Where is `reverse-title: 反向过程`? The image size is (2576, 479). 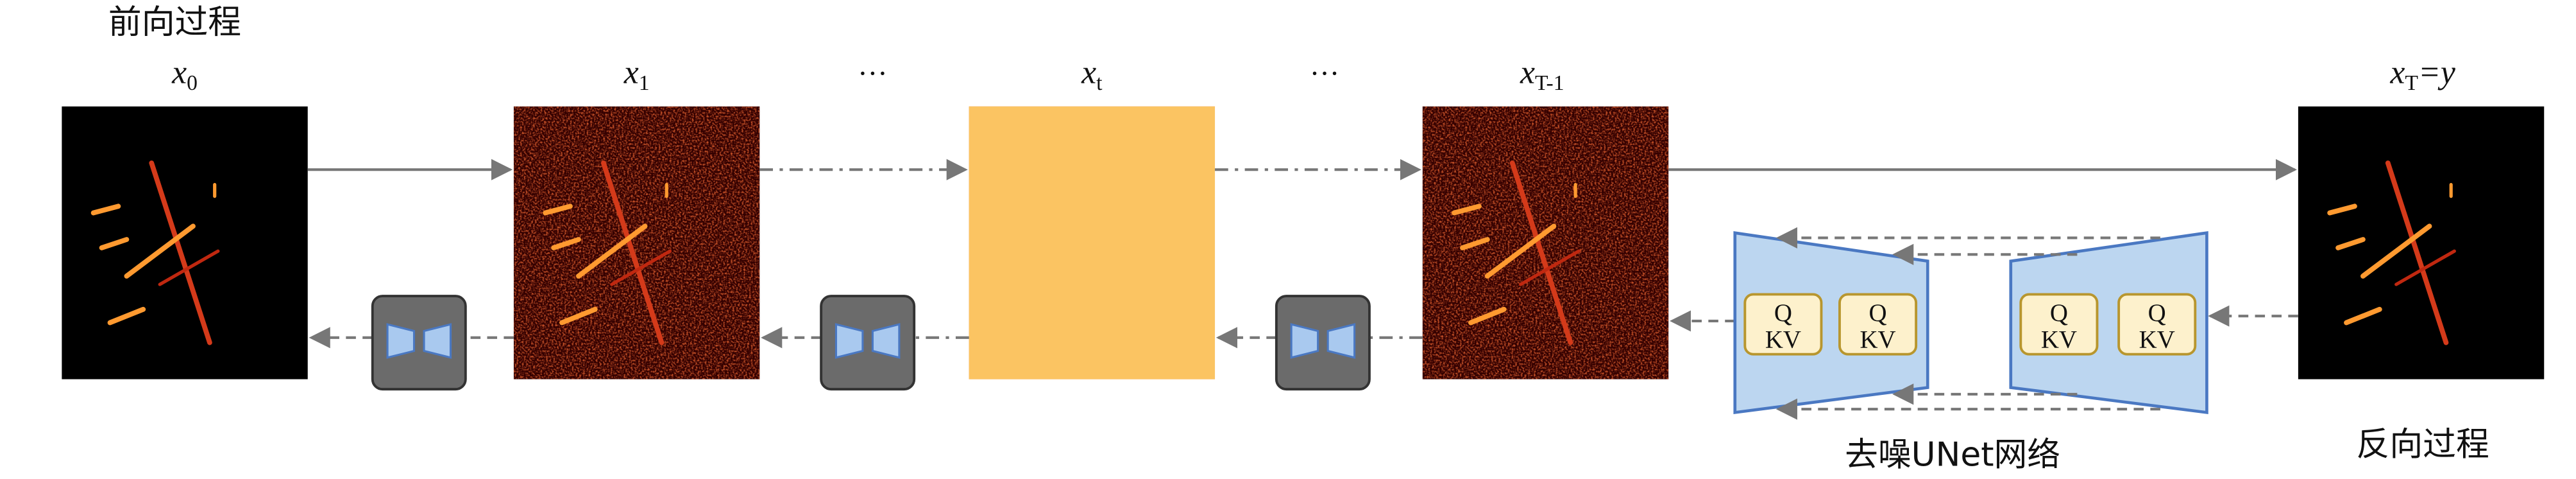
reverse-title: 反向过程 is located at coordinates (2423, 445).